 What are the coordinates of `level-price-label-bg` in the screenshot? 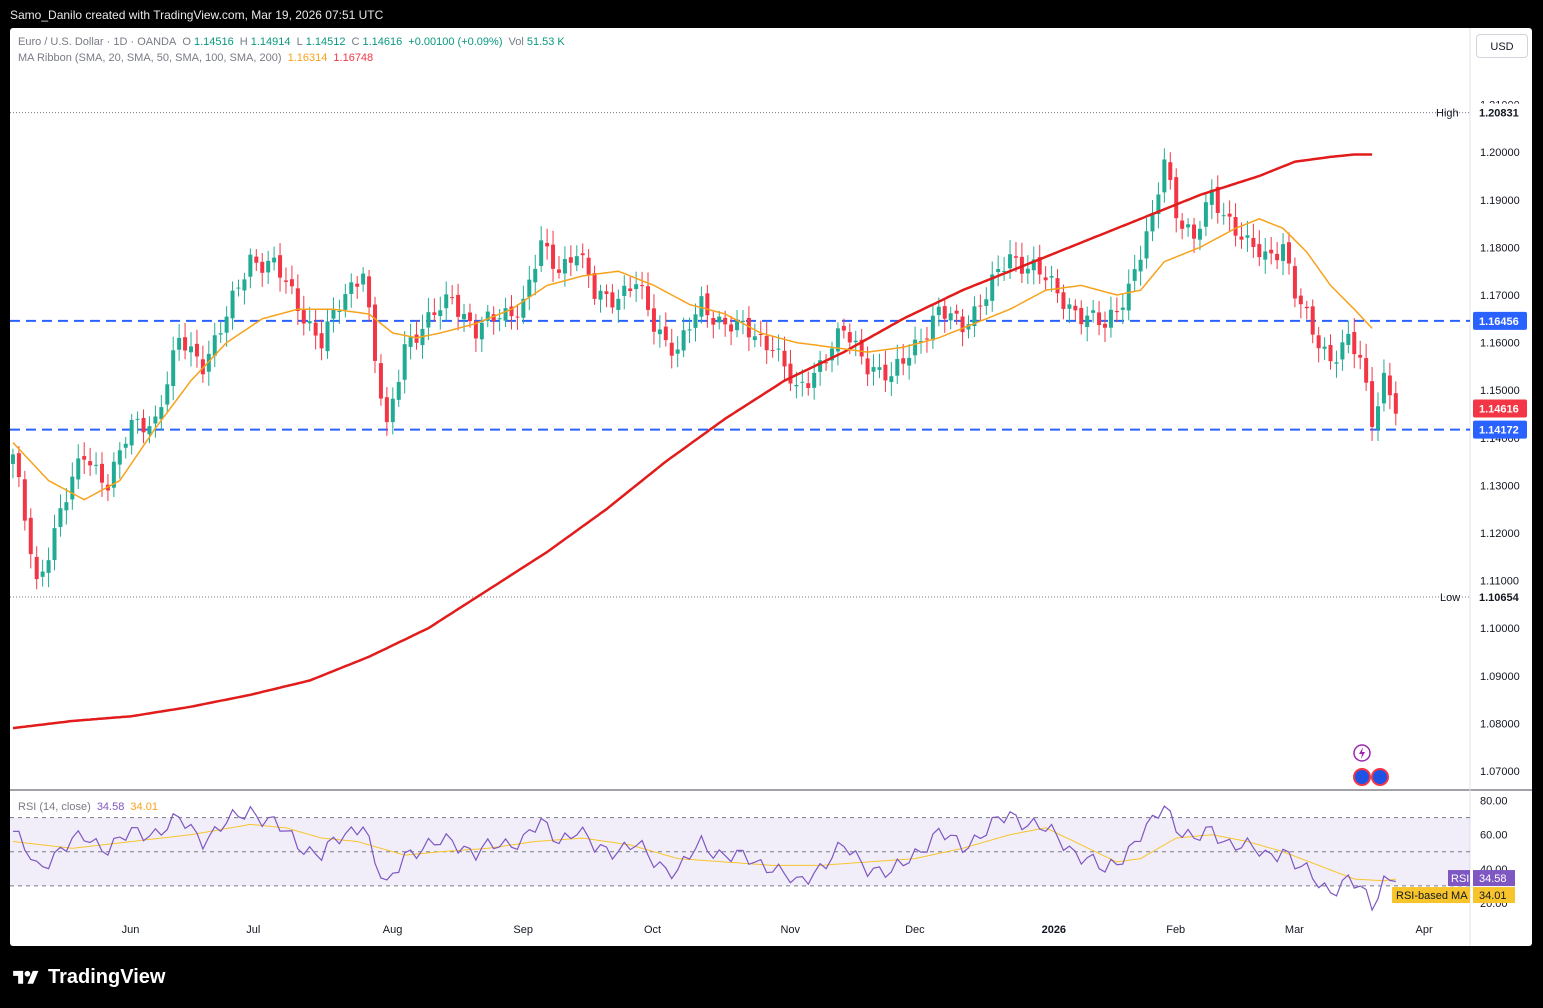 It's located at (1500, 429).